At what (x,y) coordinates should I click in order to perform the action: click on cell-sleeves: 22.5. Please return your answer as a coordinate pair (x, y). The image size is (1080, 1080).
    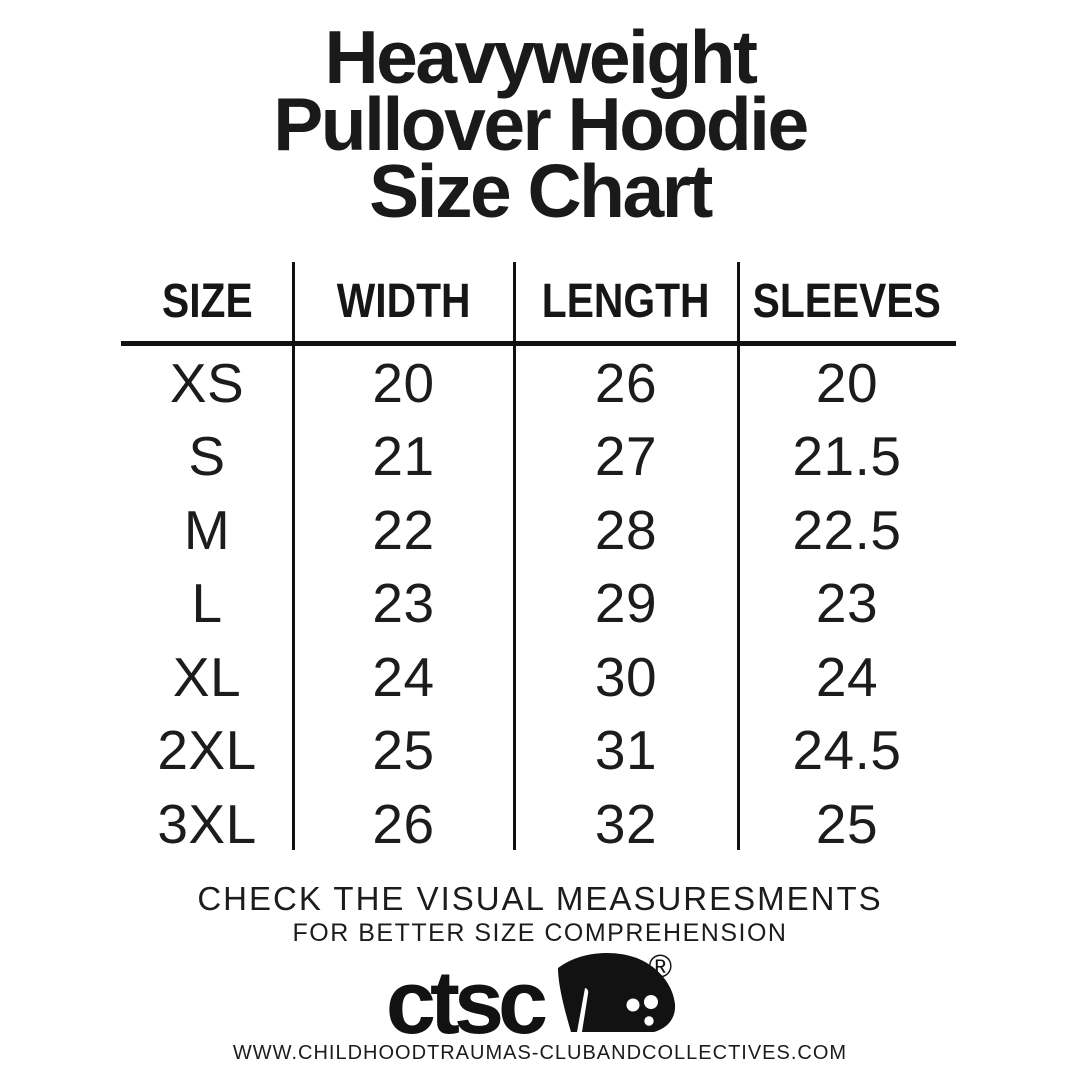
    Looking at the image, I should click on (847, 529).